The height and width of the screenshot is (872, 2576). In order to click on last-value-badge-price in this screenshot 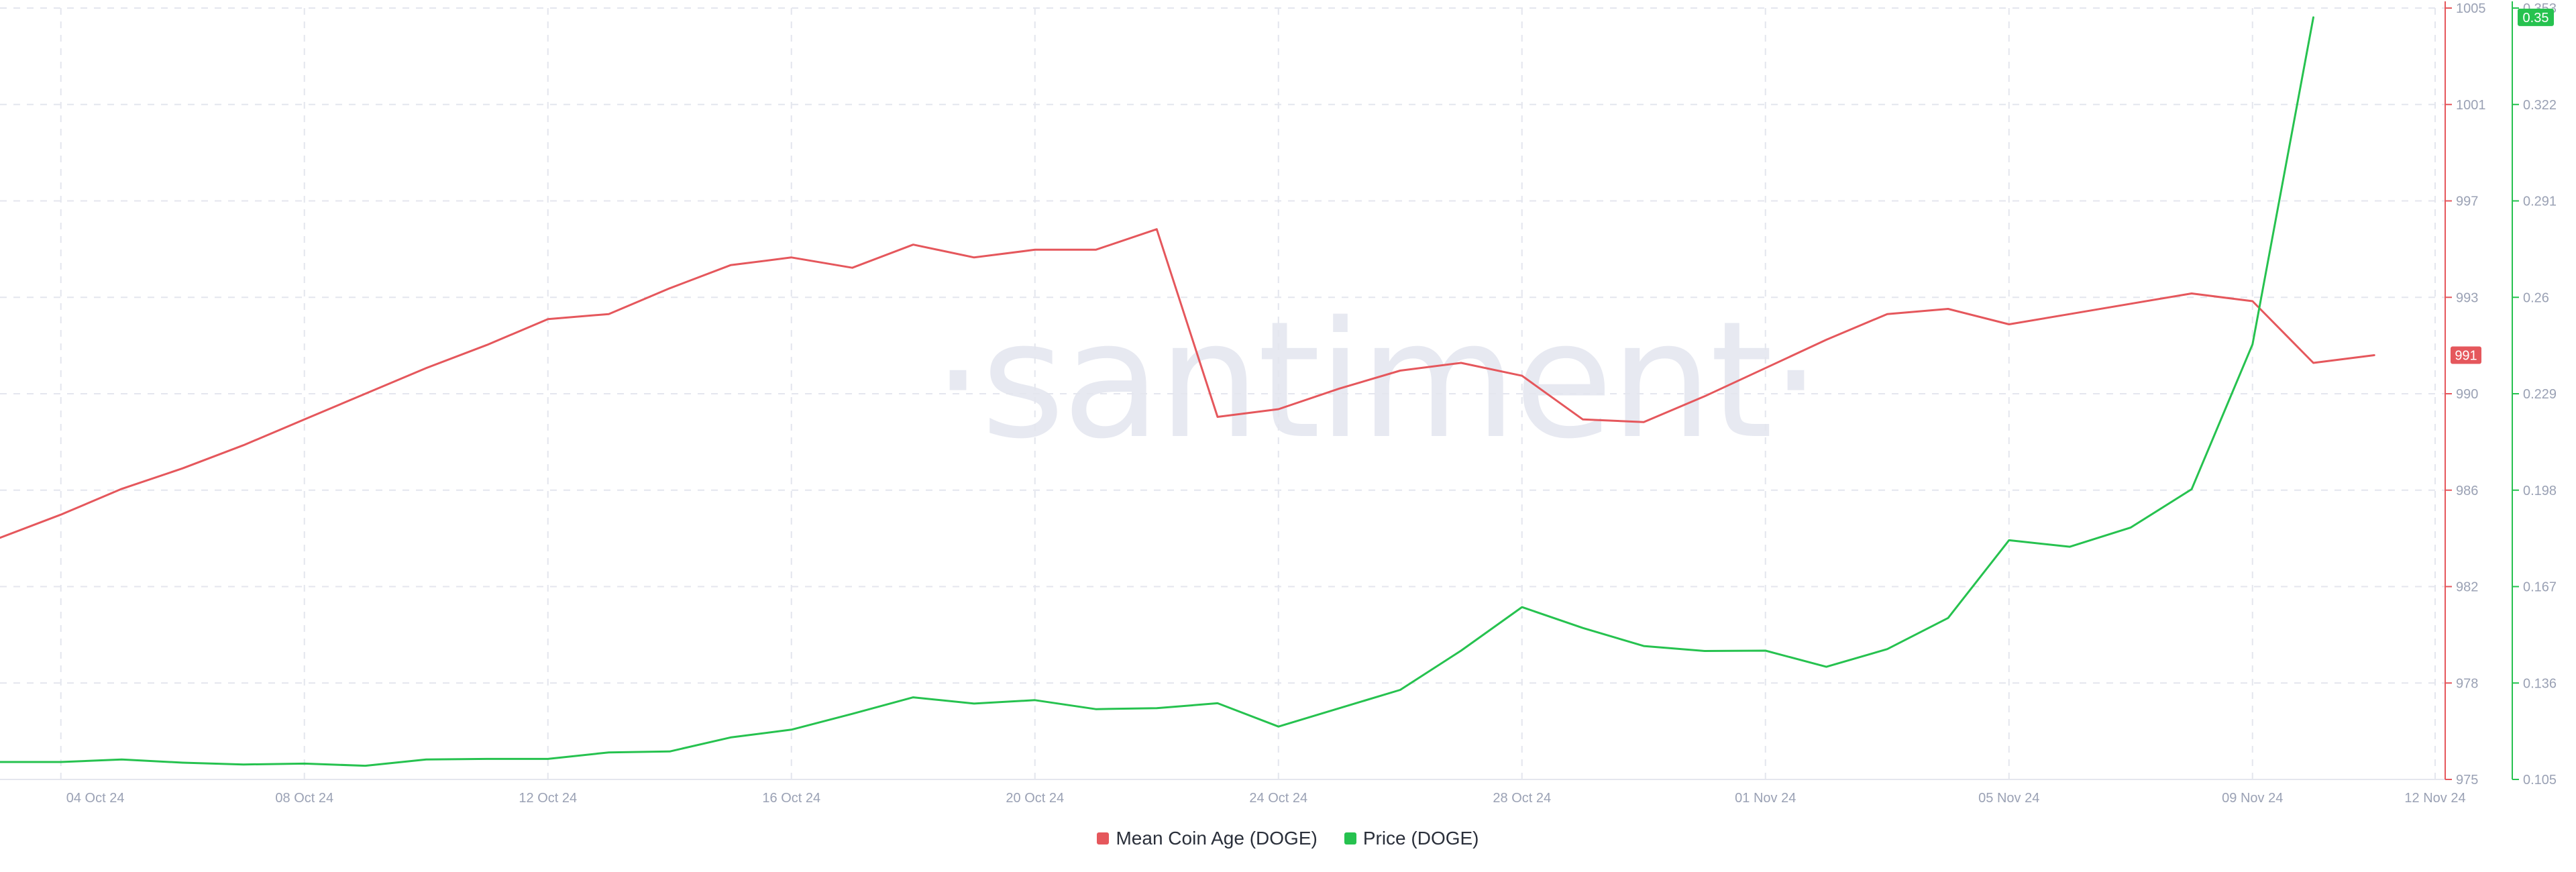, I will do `click(2536, 17)`.